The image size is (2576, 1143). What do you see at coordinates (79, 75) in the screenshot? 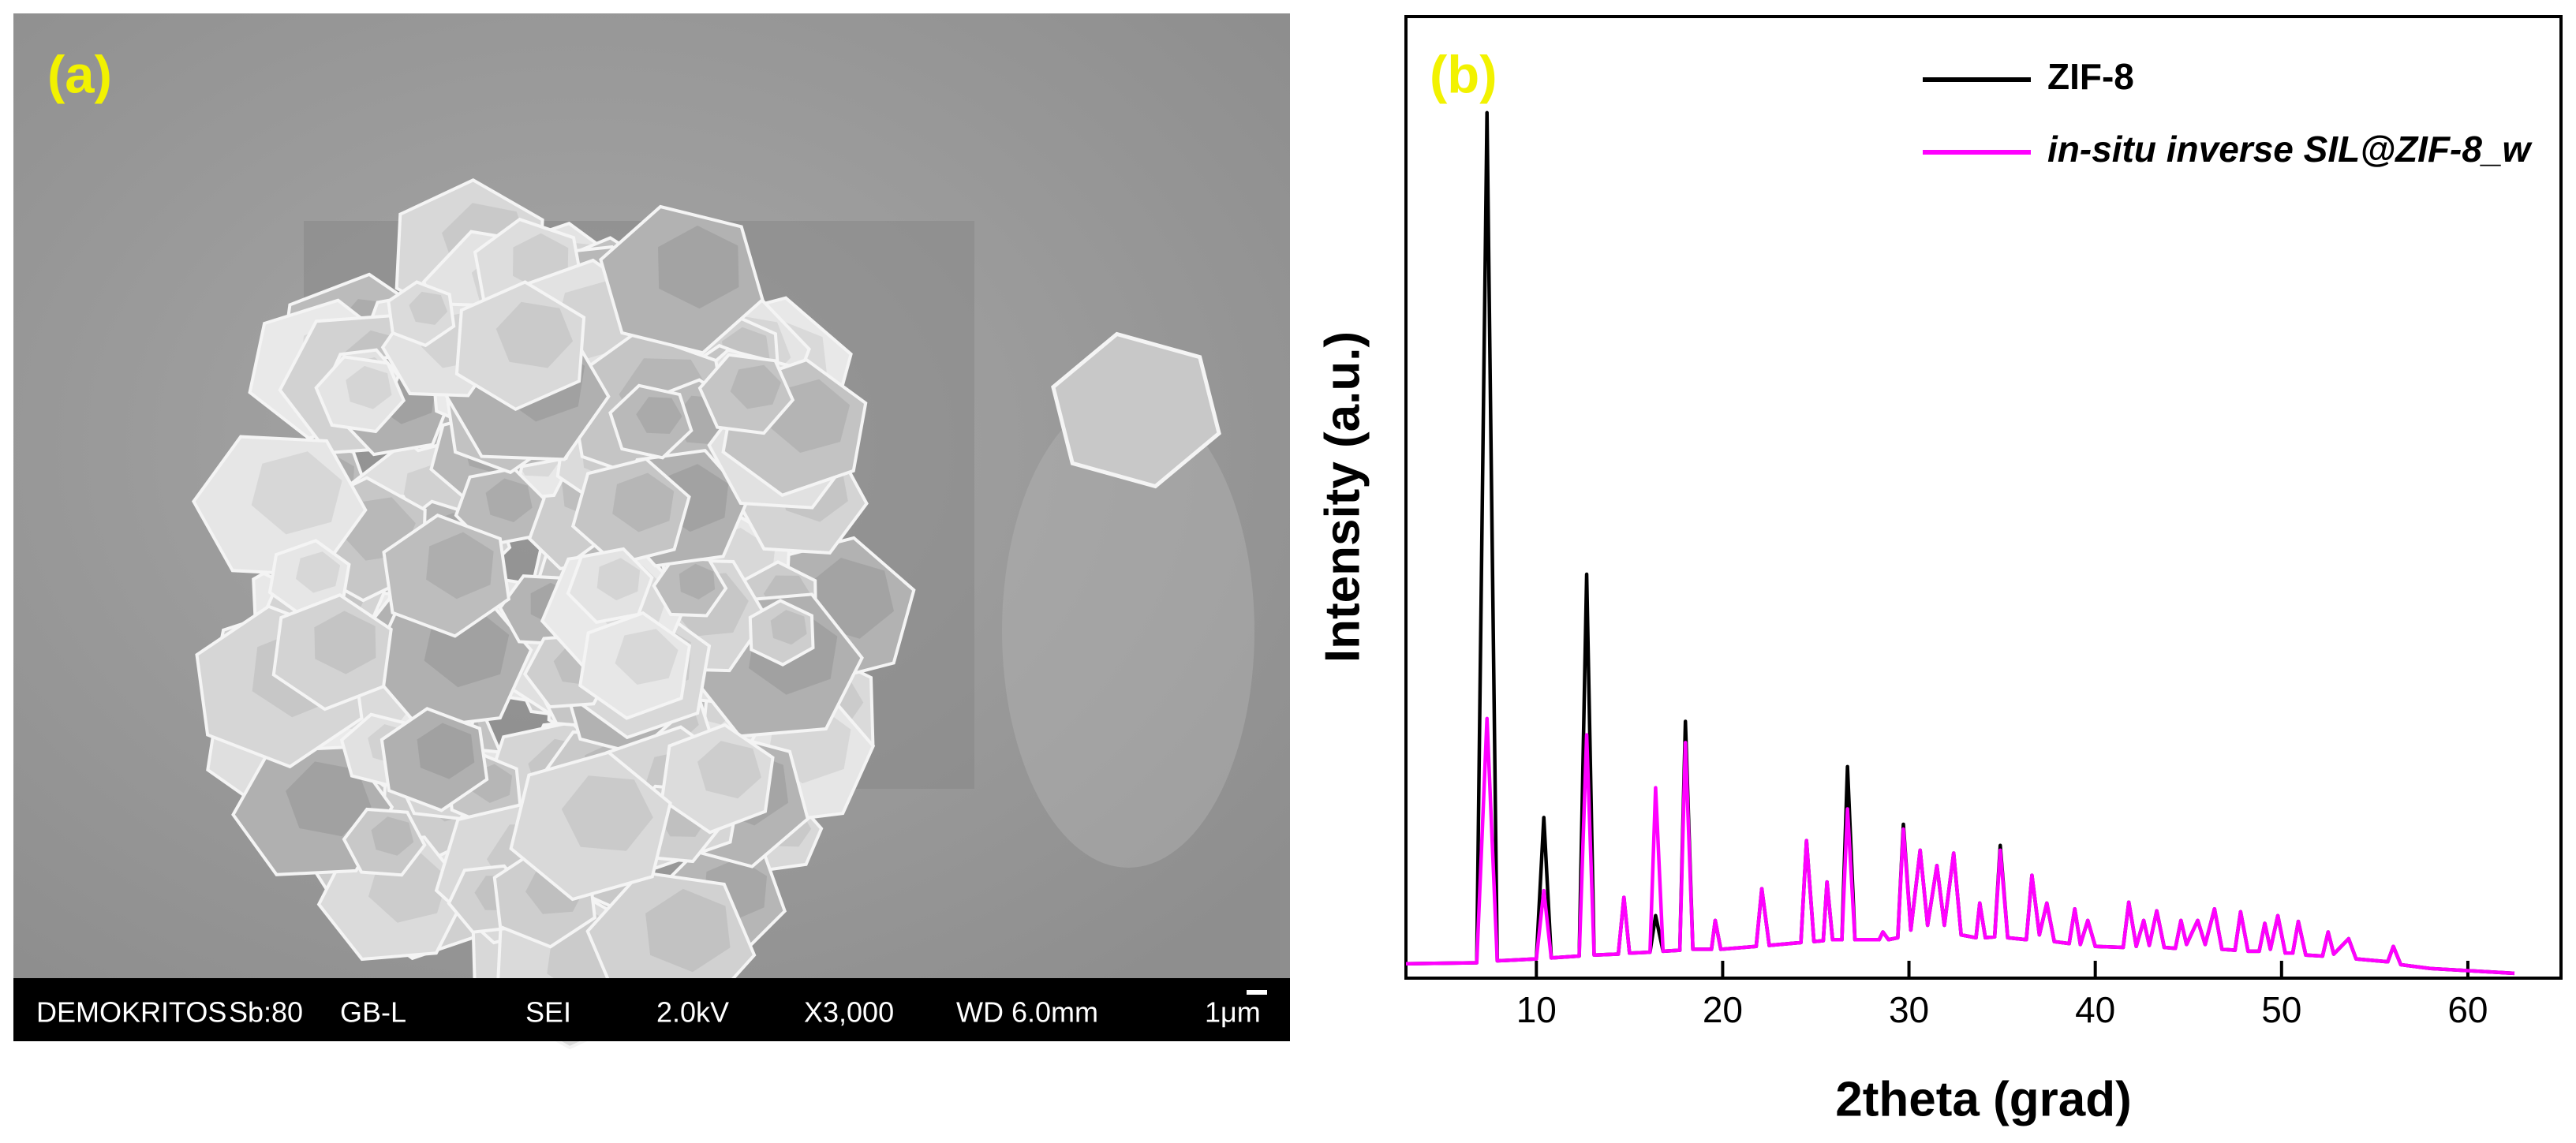
I see `panel-label: (a)` at bounding box center [79, 75].